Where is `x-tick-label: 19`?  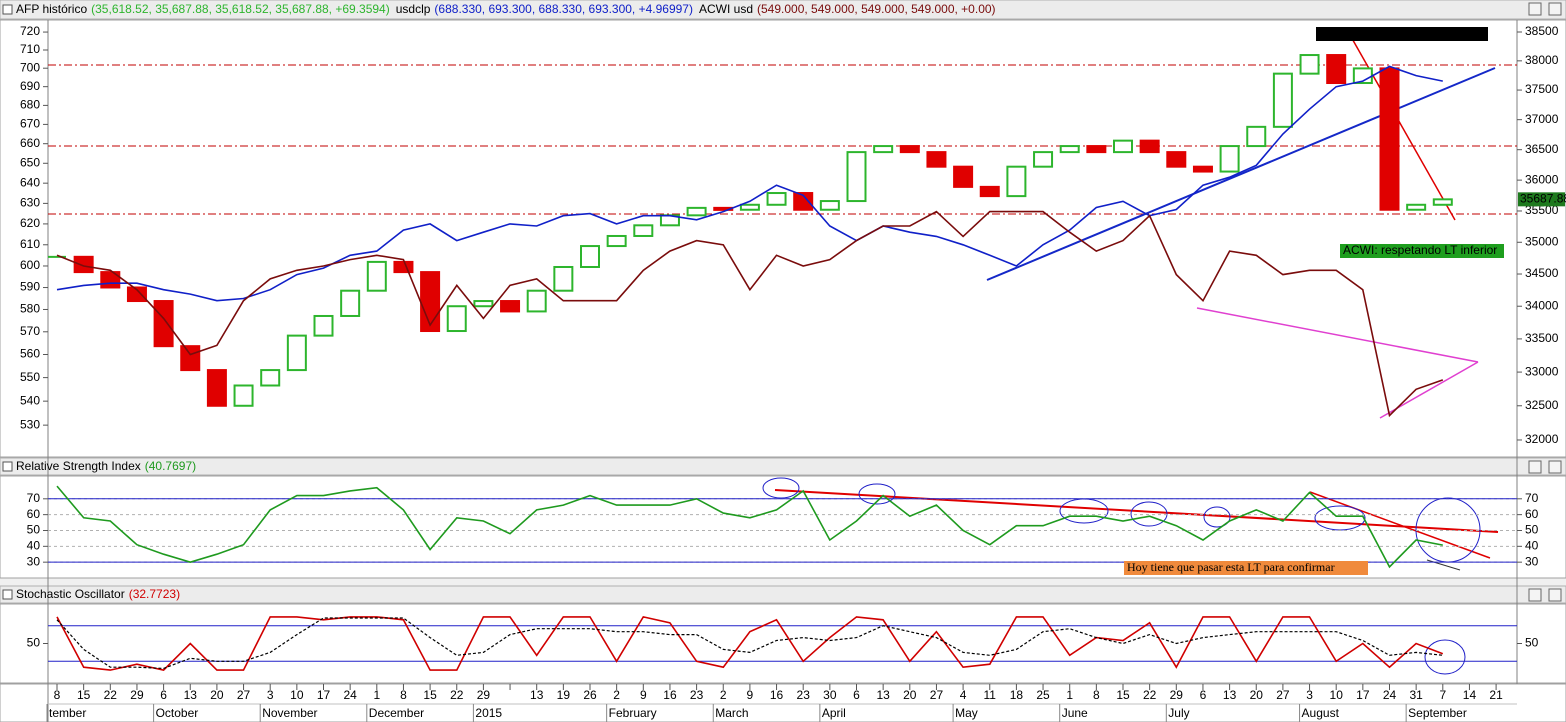 x-tick-label: 19 is located at coordinates (564, 695).